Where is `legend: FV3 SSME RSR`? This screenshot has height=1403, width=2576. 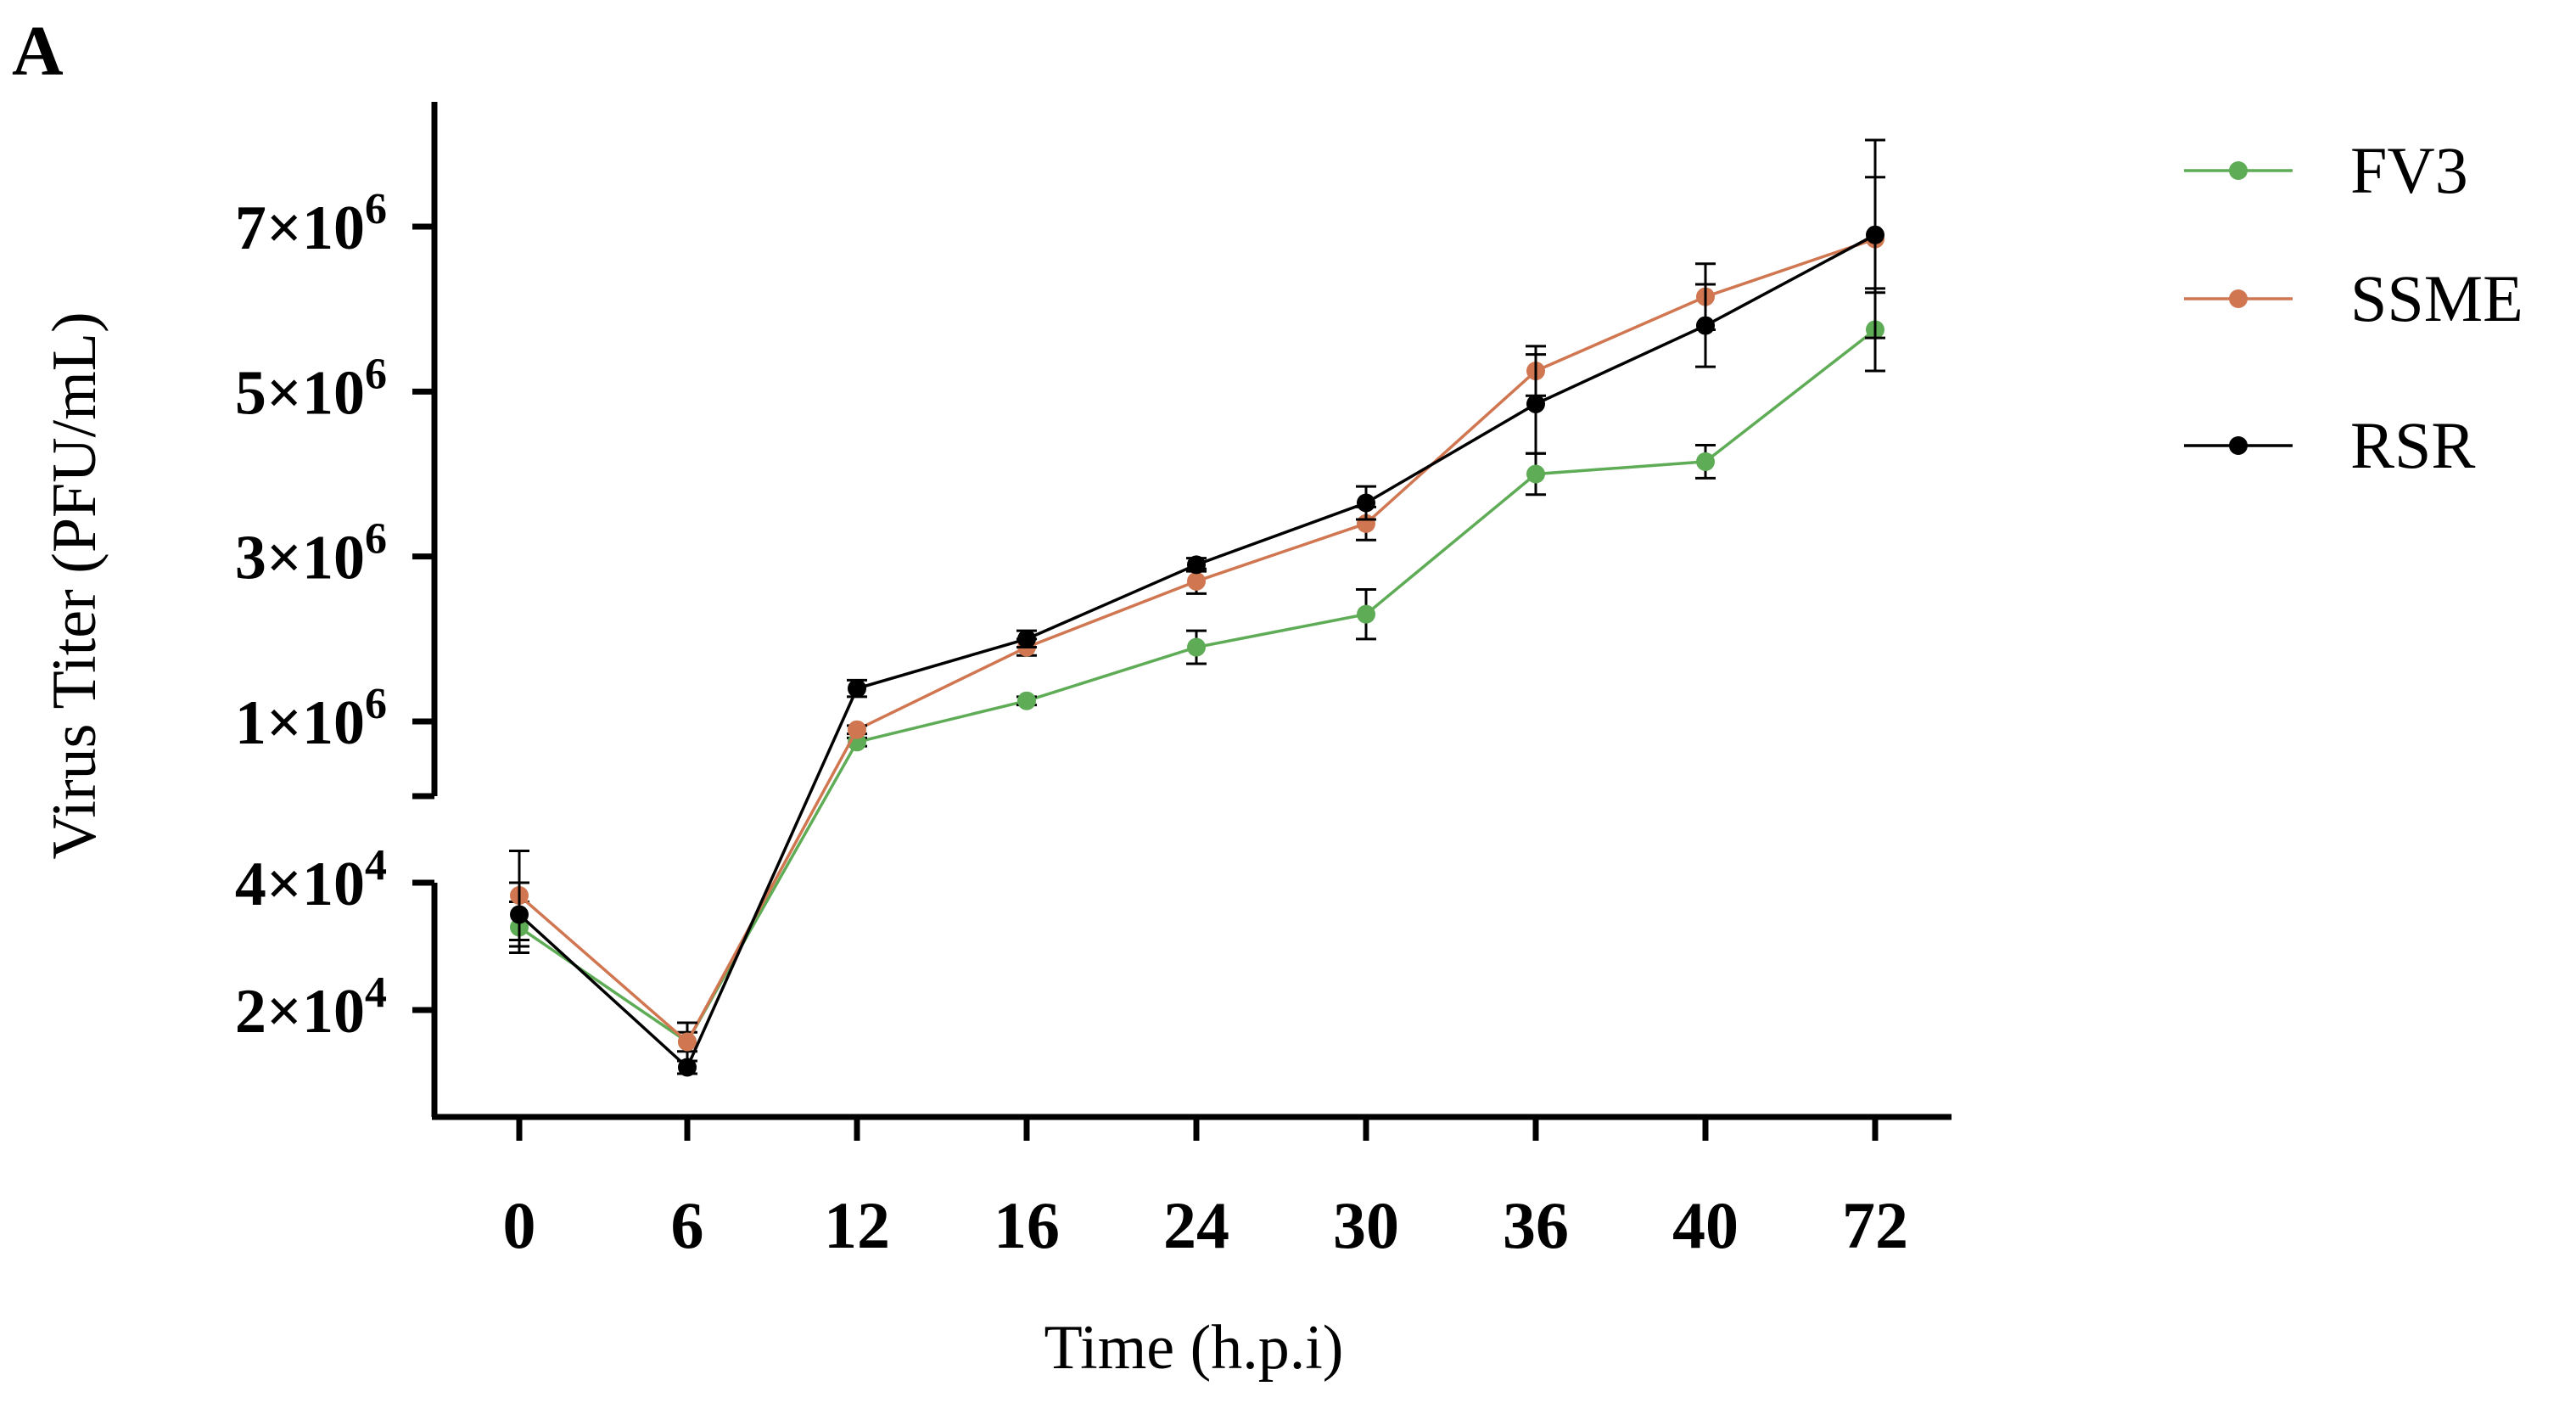 legend: FV3 SSME RSR is located at coordinates (2354, 307).